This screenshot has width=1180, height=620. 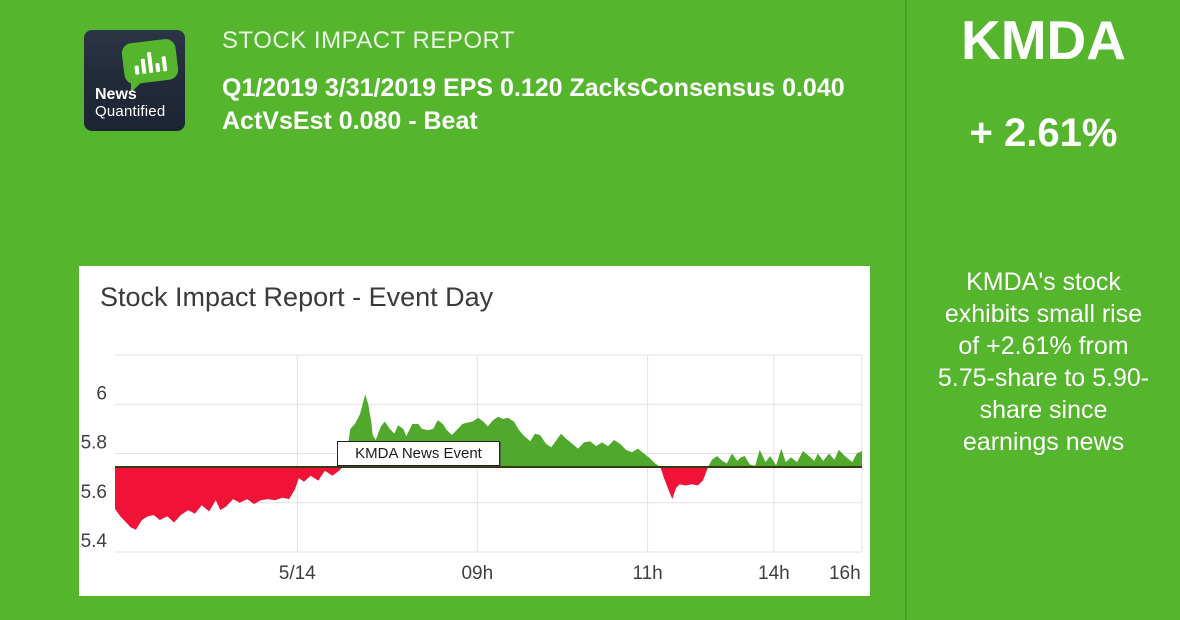 I want to click on svg-text: 14h, so click(x=774, y=573).